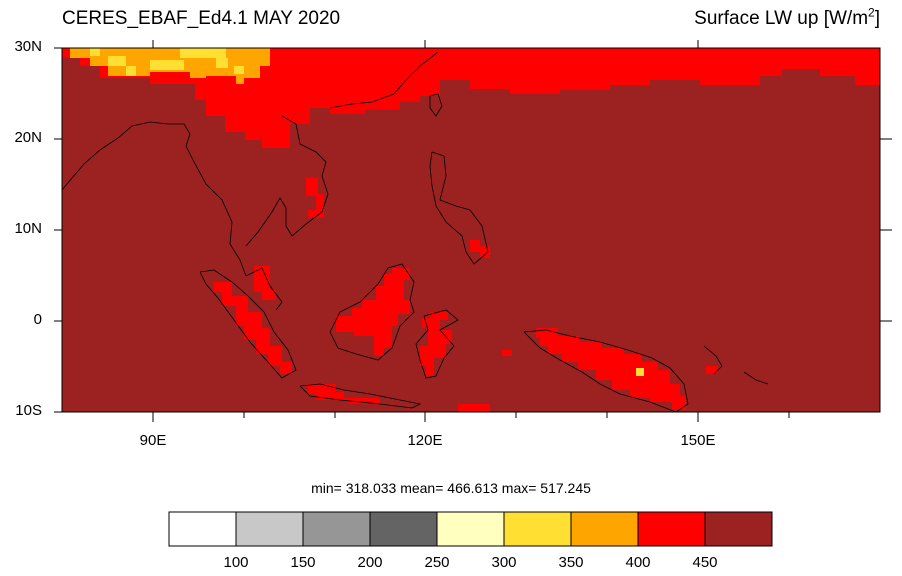 The height and width of the screenshot is (576, 902). I want to click on colorbar, so click(470, 529).